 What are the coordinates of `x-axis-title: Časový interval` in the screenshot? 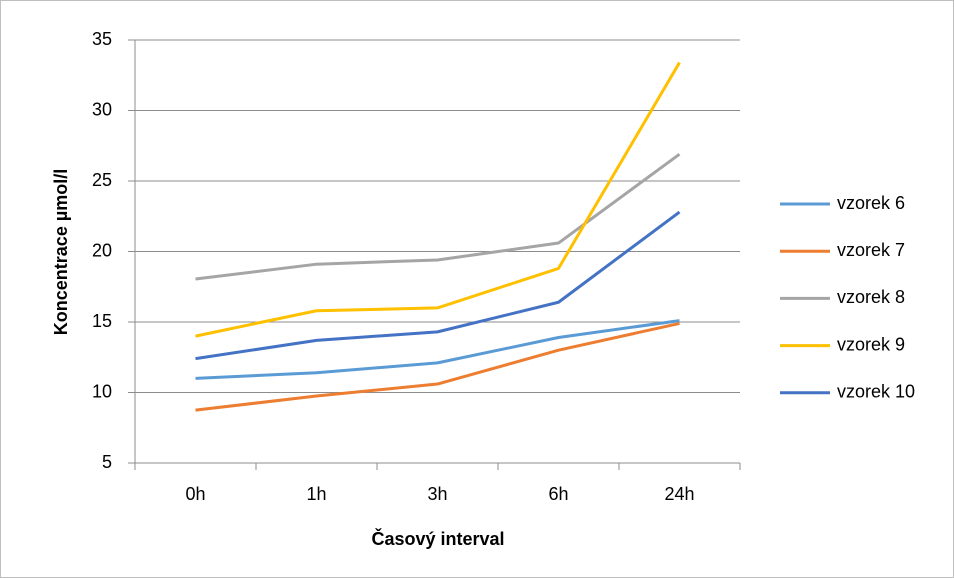 It's located at (437, 538).